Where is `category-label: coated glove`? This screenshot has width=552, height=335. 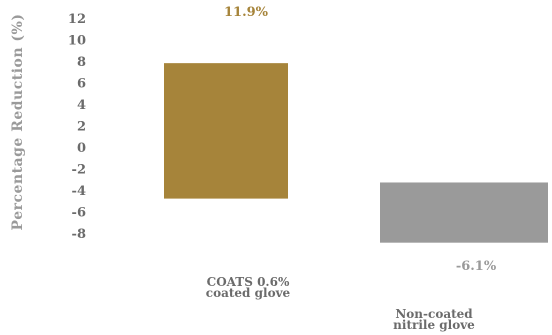
category-label: coated glove is located at coordinates (248, 293).